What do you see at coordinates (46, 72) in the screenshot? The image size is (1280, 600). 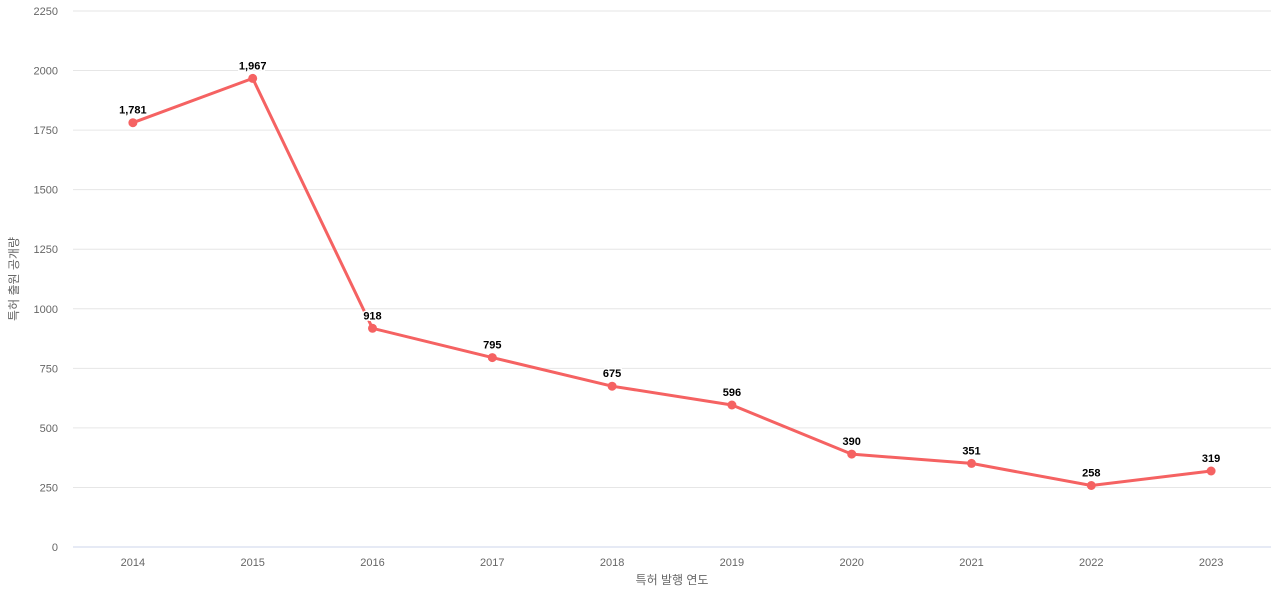 I see `y-tick-label: 2000` at bounding box center [46, 72].